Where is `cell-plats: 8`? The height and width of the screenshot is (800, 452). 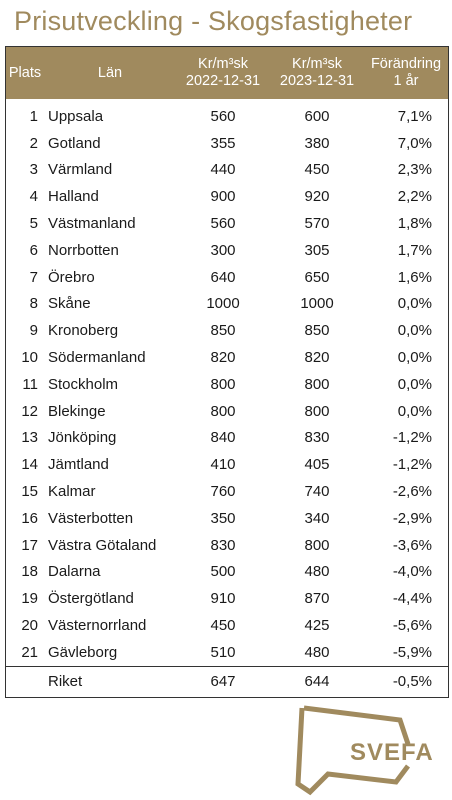 cell-plats: 8 is located at coordinates (33, 304).